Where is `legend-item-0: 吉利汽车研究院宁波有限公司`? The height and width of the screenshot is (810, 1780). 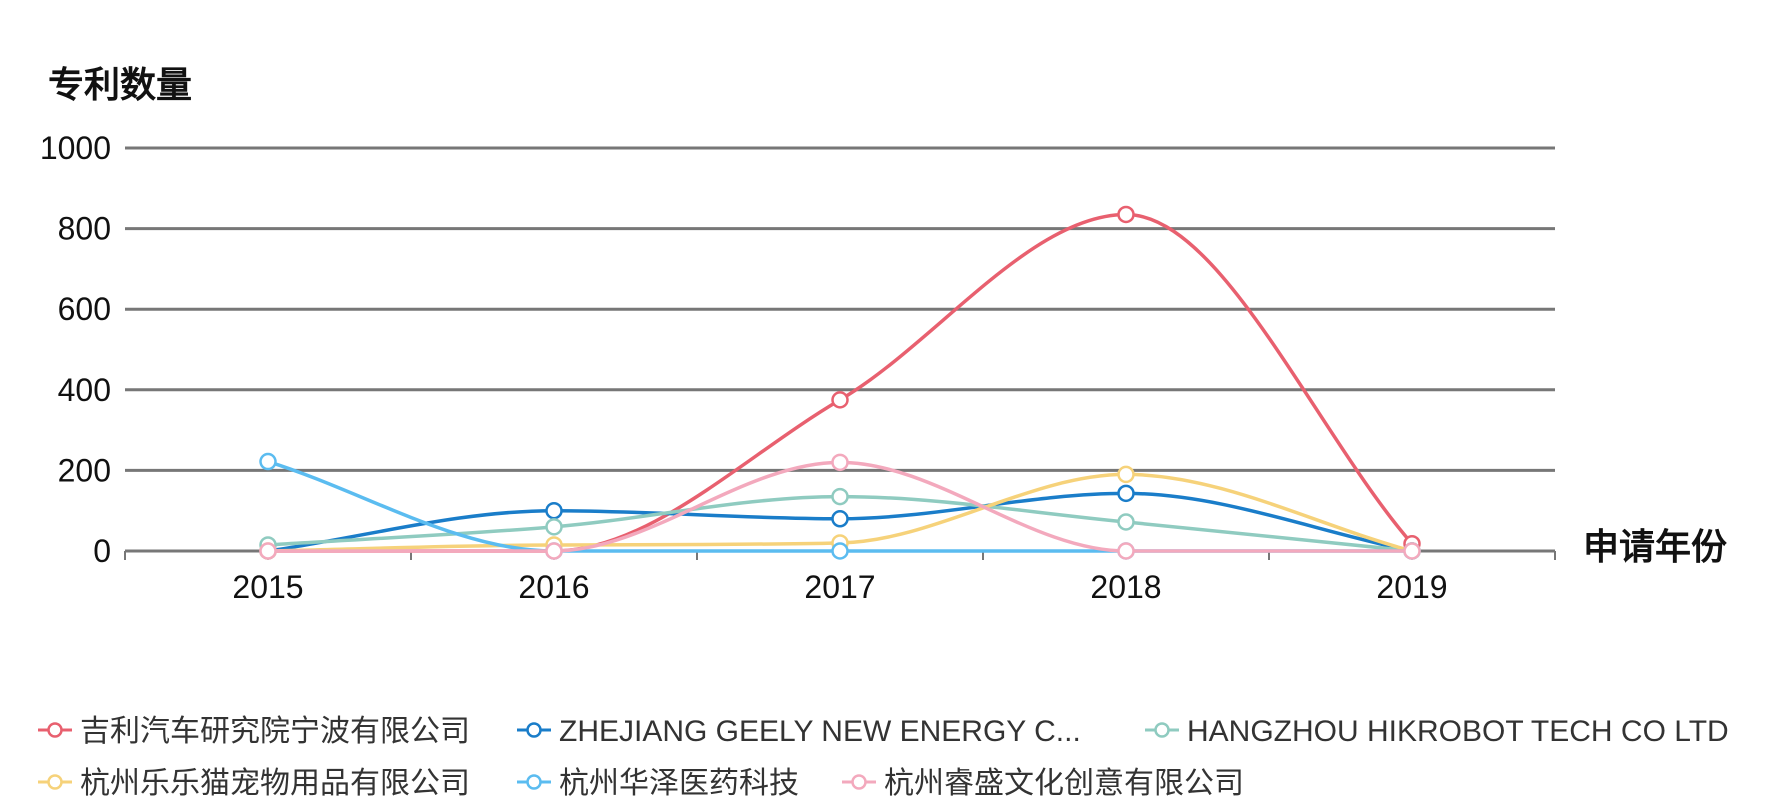 legend-item-0: 吉利汽车研究院宁波有限公司 is located at coordinates (254, 731).